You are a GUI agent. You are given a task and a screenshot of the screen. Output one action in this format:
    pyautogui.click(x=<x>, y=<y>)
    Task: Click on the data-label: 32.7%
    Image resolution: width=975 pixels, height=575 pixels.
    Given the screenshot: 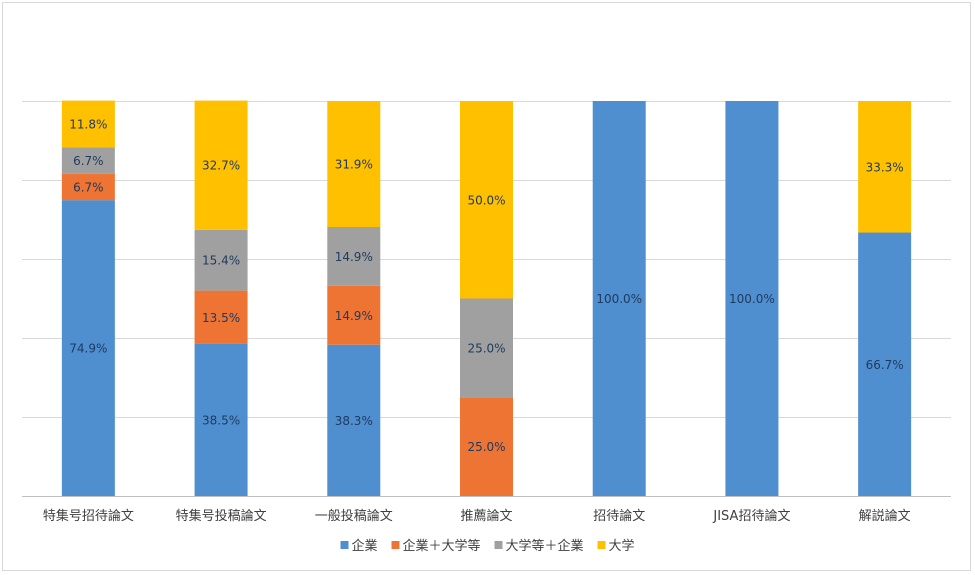 What is the action you would take?
    pyautogui.click(x=221, y=166)
    